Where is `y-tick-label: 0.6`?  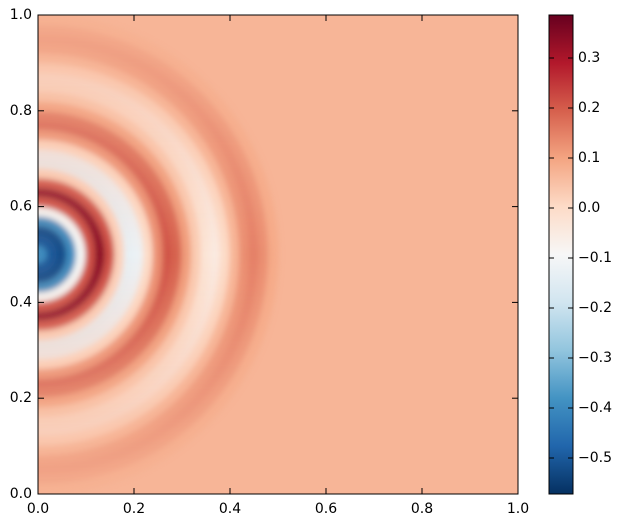
y-tick-label: 0.6 is located at coordinates (21, 207).